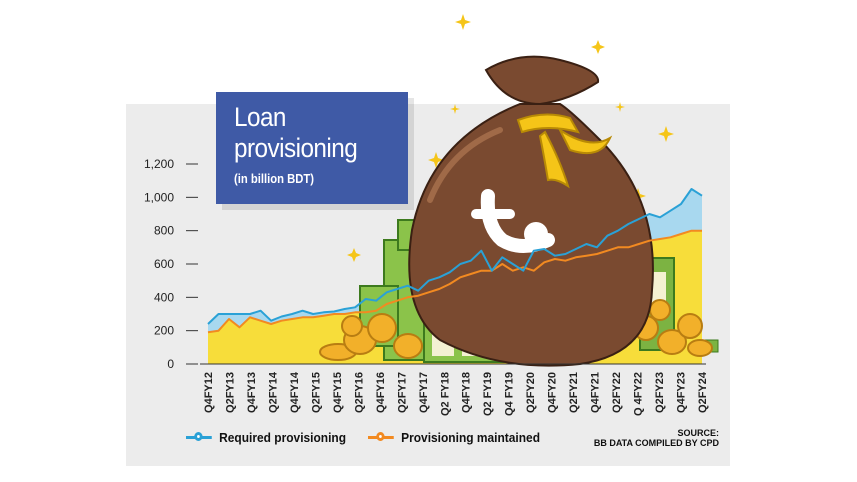  I want to click on series-line-maintained, so click(454, 281).